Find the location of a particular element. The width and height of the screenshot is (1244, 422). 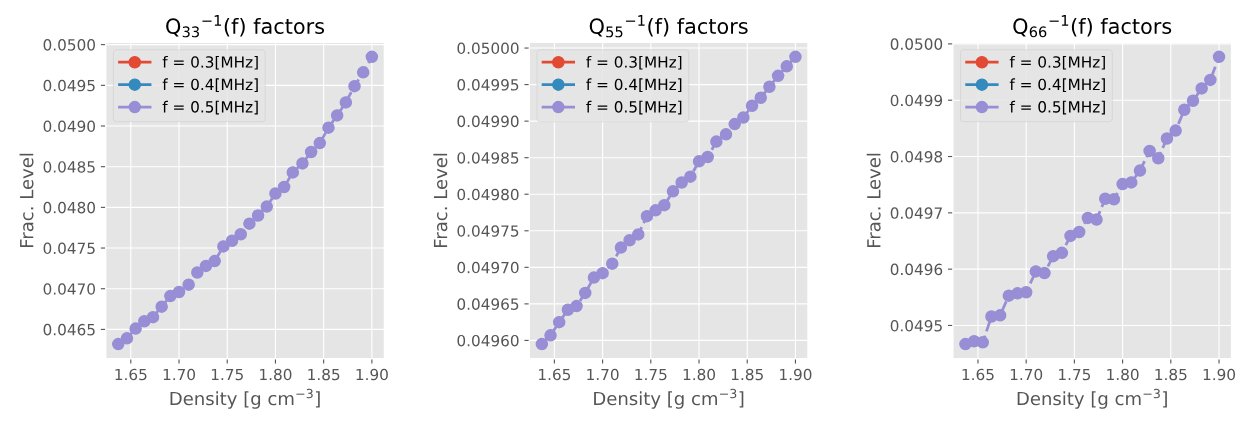

y-tick-label: 0.04975 is located at coordinates (488, 231).